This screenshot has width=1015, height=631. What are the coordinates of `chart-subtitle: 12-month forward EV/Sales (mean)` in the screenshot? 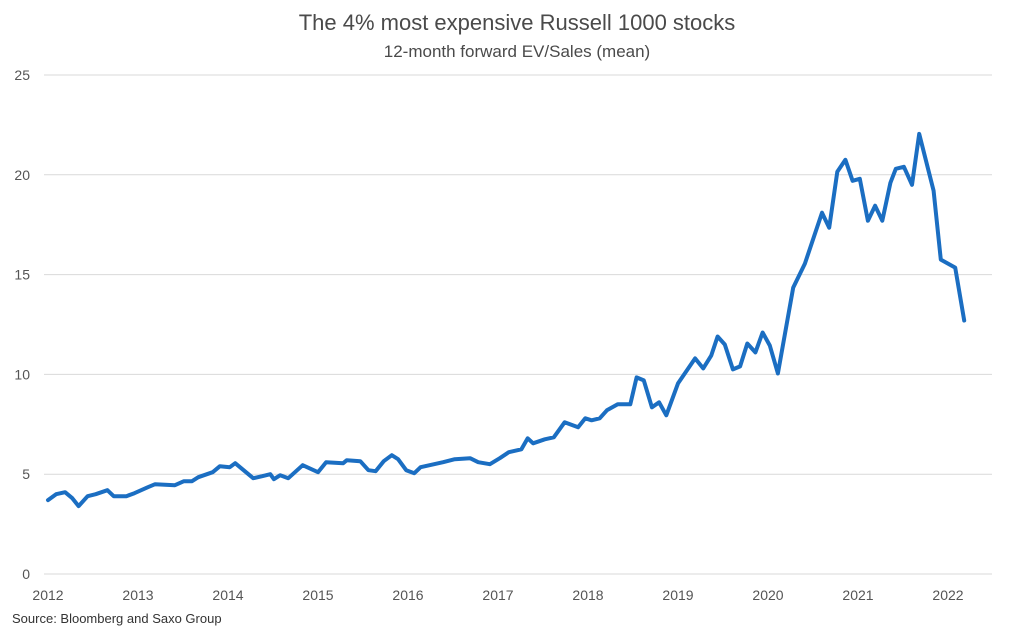 It's located at (517, 51).